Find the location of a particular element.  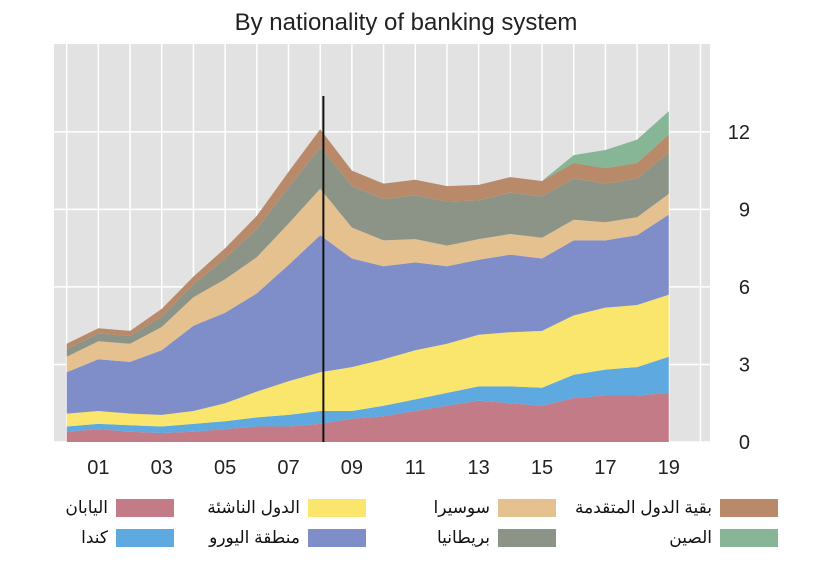

legend-item-uk: بريطانيا is located at coordinates (496, 538).